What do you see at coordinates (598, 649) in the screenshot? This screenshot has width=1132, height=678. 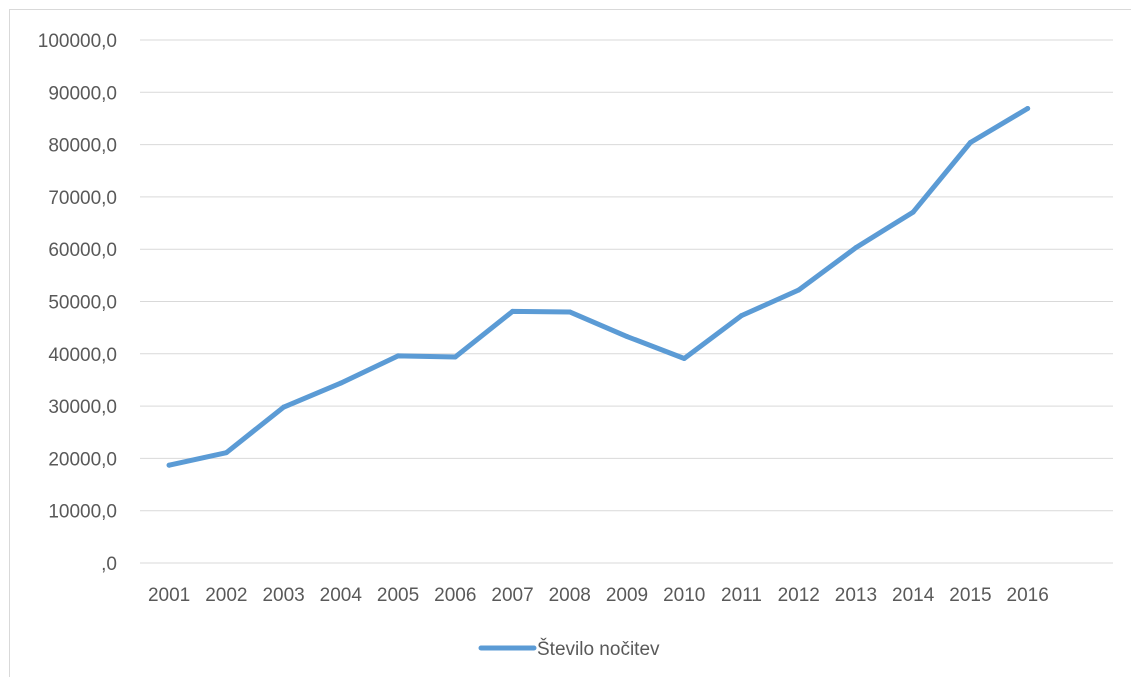 I see `legend-label: Število nočitev` at bounding box center [598, 649].